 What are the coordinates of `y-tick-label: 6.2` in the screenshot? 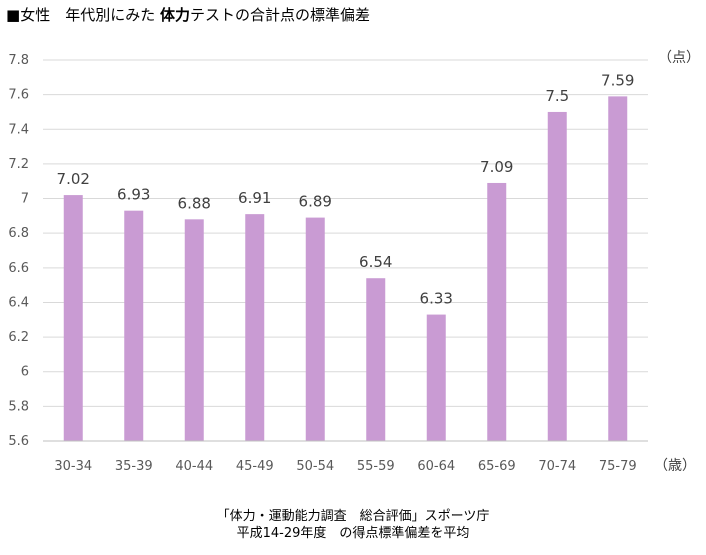 It's located at (18, 337).